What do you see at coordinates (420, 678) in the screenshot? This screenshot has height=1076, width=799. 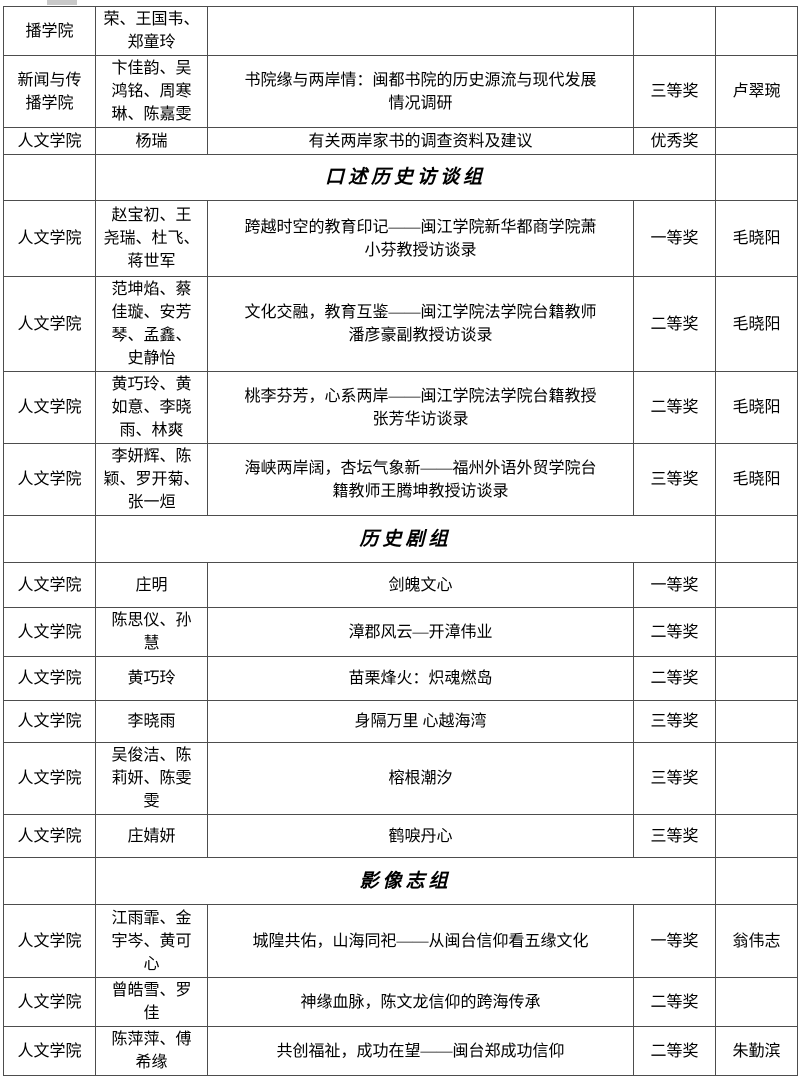 I see `title-cell: 苗栗烽火：炽魂燃岛` at bounding box center [420, 678].